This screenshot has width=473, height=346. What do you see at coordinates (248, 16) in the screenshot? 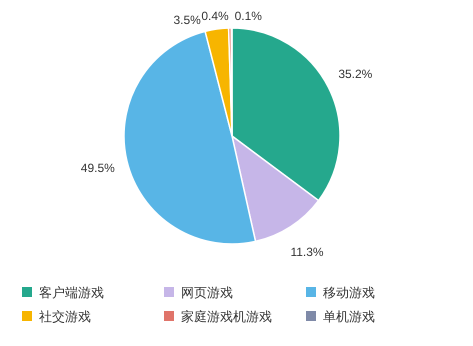
I see `data-label: 0.1%` at bounding box center [248, 16].